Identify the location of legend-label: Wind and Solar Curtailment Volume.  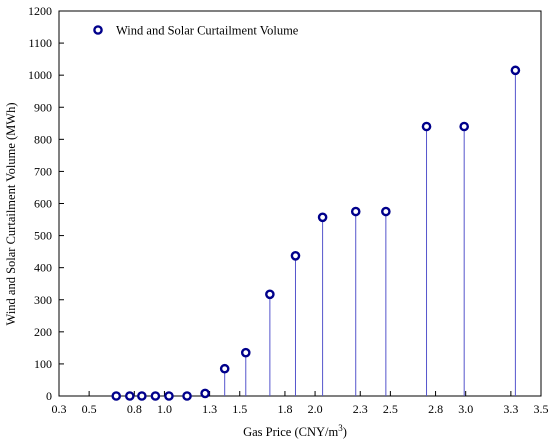
(207, 31).